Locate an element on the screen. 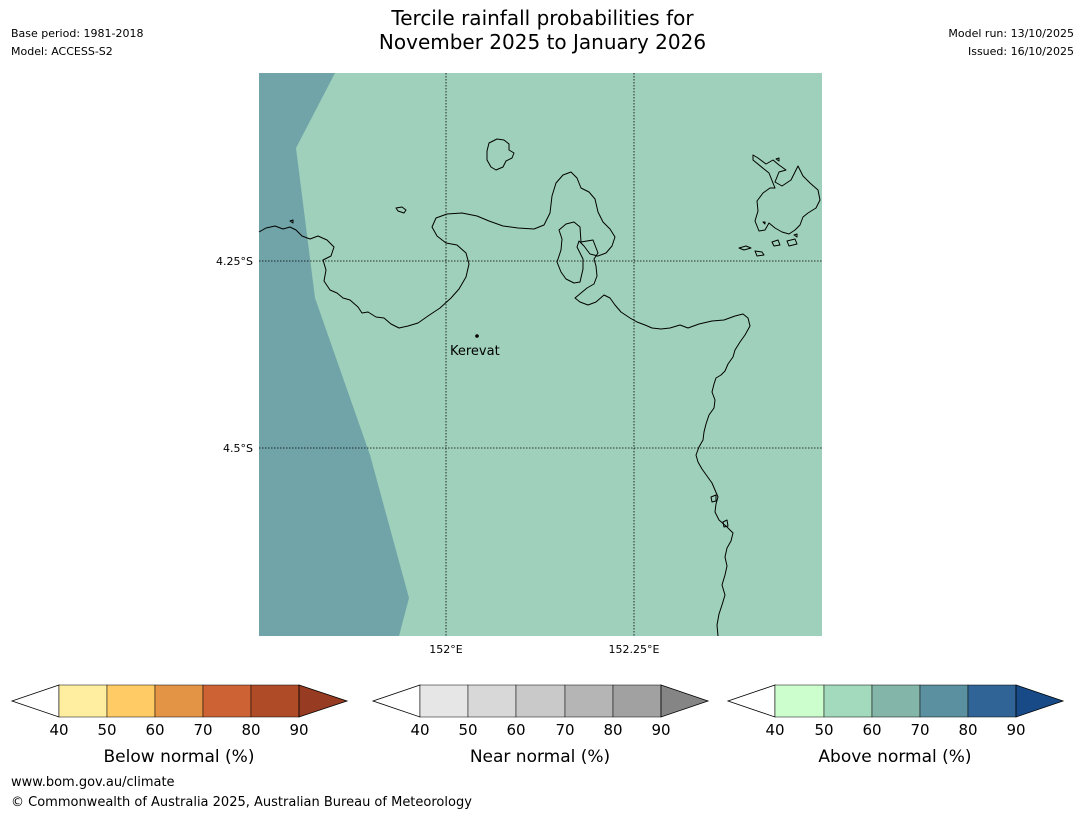  colorbar-near-title: Near normal (%) is located at coordinates (540, 757).